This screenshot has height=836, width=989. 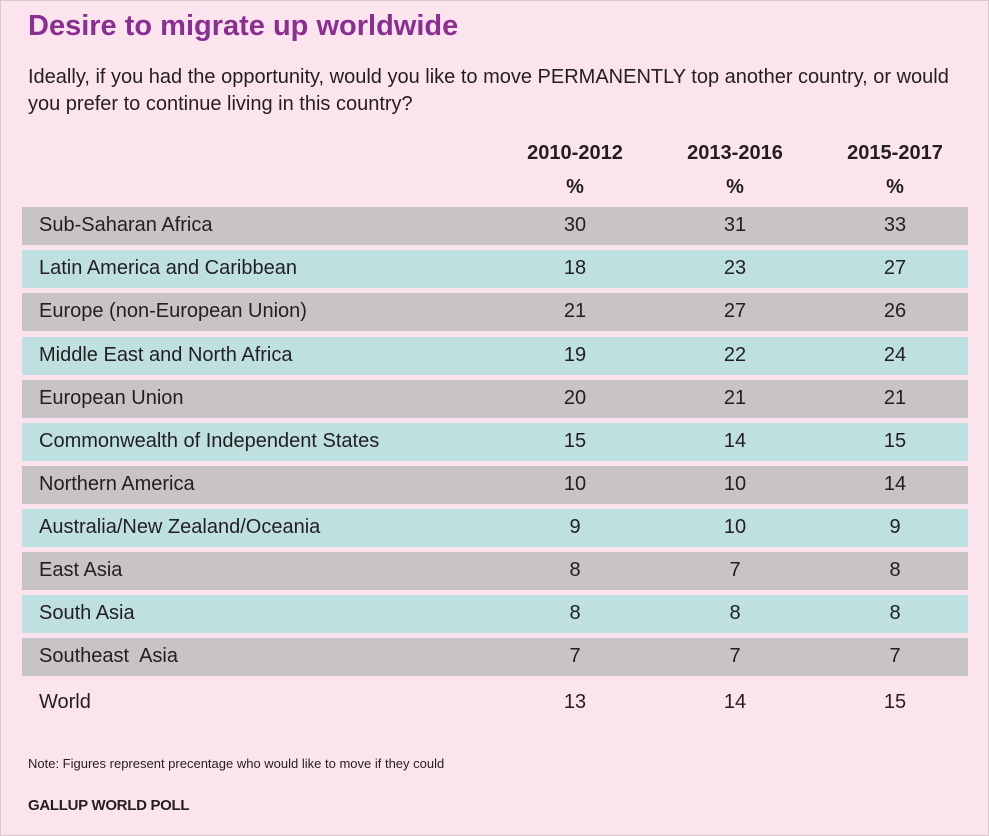 What do you see at coordinates (895, 311) in the screenshot?
I see `table-cell-value: 26` at bounding box center [895, 311].